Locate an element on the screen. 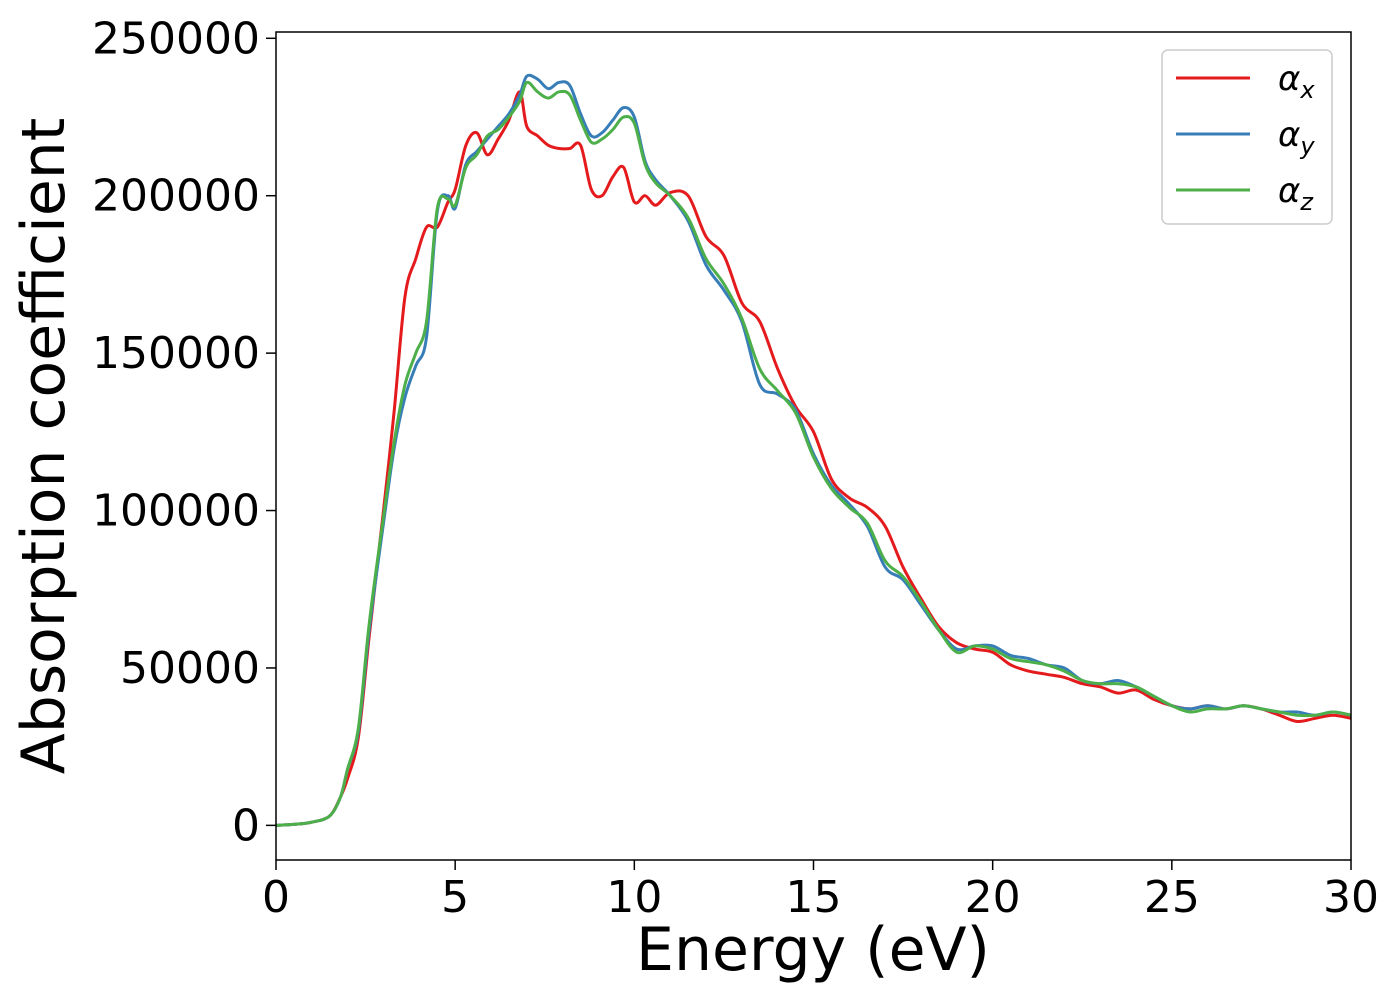 Image resolution: width=1400 pixels, height=1000 pixels. y-tick-label: 250000 is located at coordinates (176, 38).